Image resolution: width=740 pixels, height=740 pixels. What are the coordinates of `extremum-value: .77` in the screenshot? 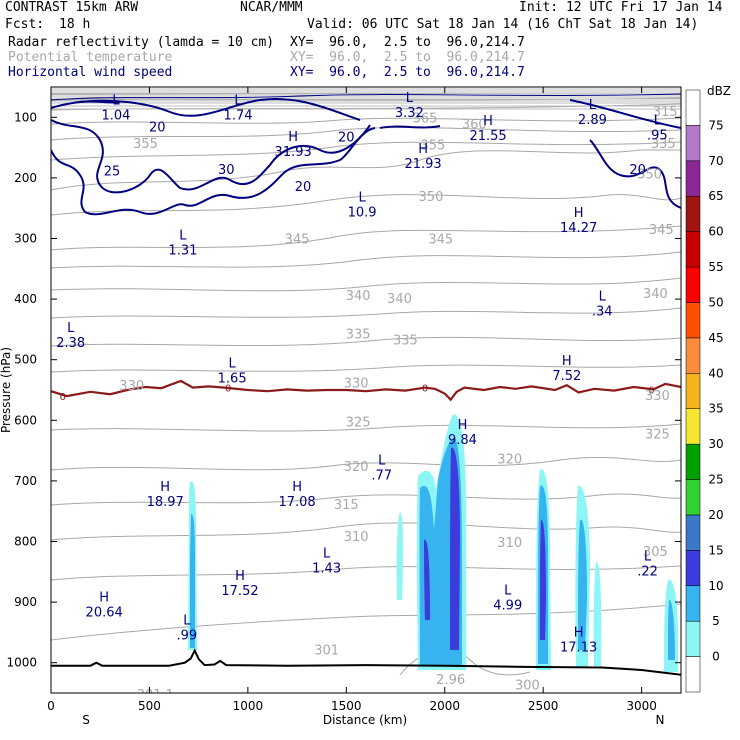 It's located at (381, 475).